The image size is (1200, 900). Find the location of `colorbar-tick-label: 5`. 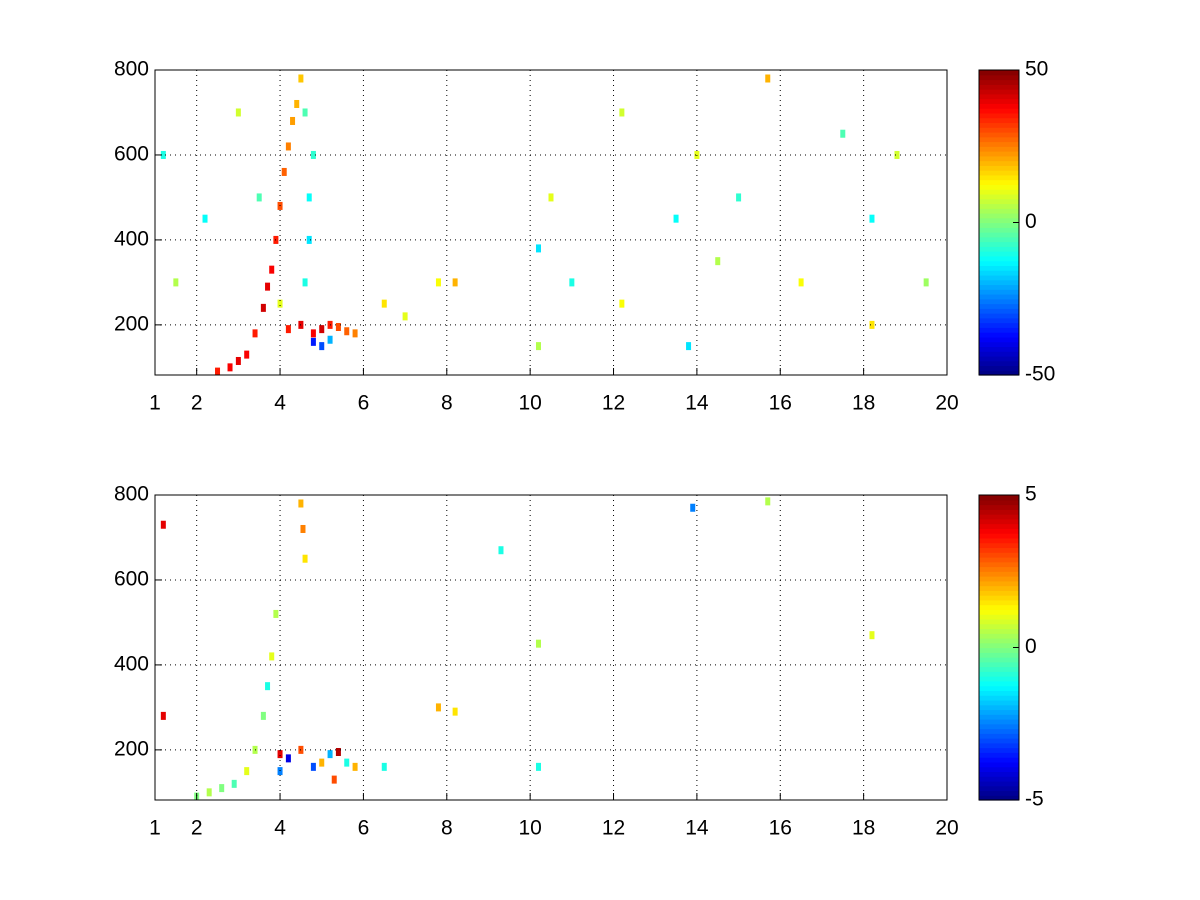

colorbar-tick-label: 5 is located at coordinates (1031, 494).